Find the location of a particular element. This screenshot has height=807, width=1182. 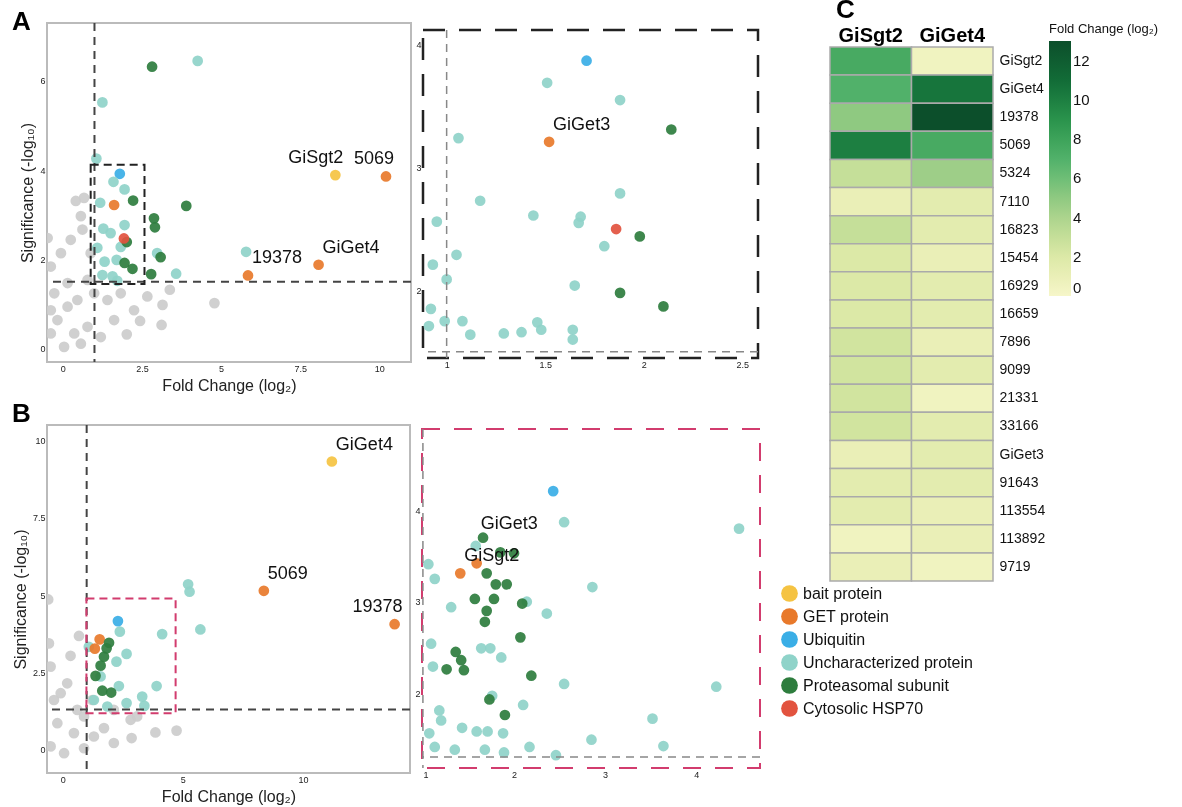

y-tick-label: GiSgt2 is located at coordinates (1021, 60).